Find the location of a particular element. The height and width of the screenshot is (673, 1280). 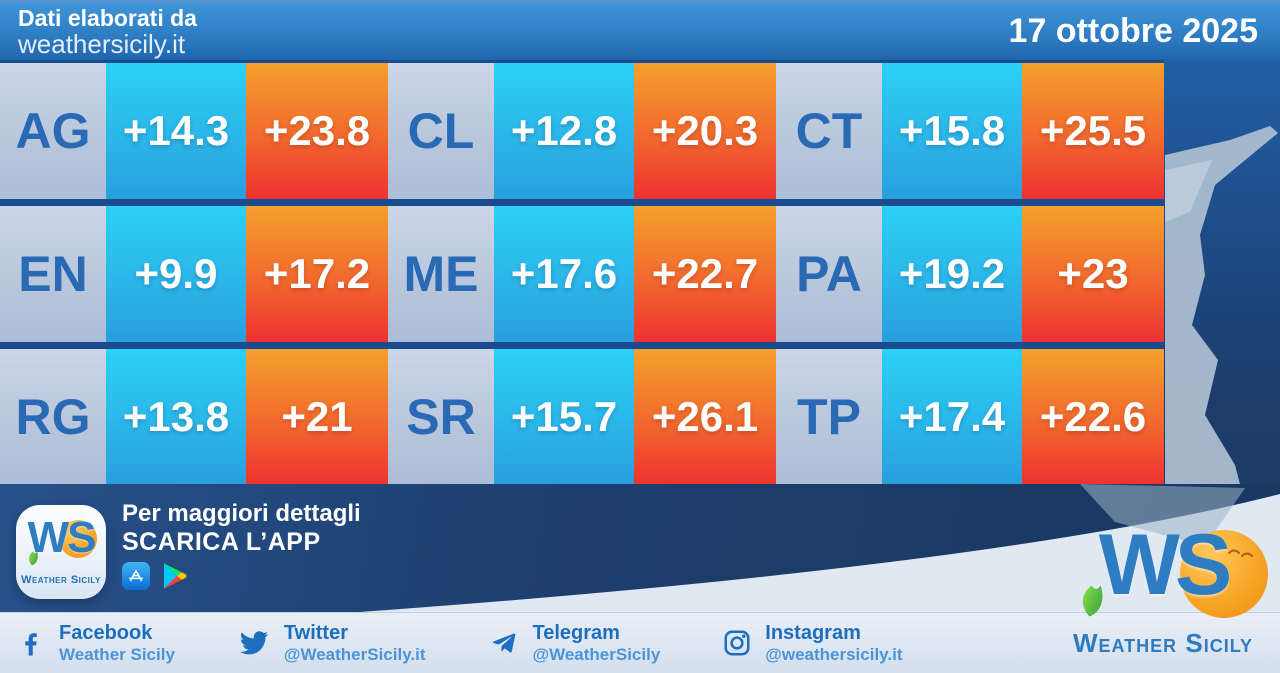

max-temp-cell: +25.5 is located at coordinates (1093, 131).